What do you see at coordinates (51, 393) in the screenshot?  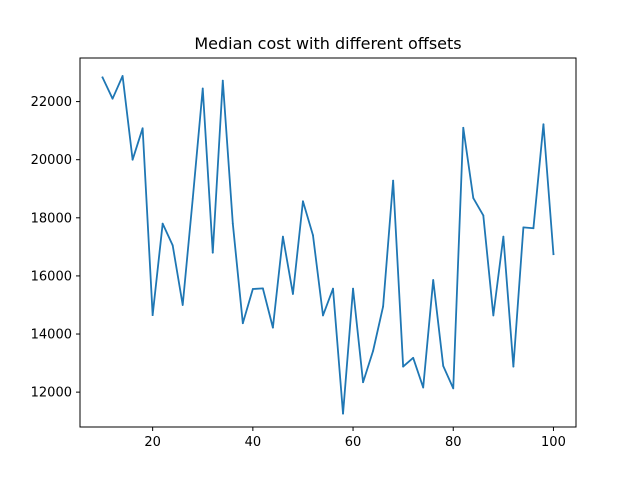 I see `y-tick-label: 12000` at bounding box center [51, 393].